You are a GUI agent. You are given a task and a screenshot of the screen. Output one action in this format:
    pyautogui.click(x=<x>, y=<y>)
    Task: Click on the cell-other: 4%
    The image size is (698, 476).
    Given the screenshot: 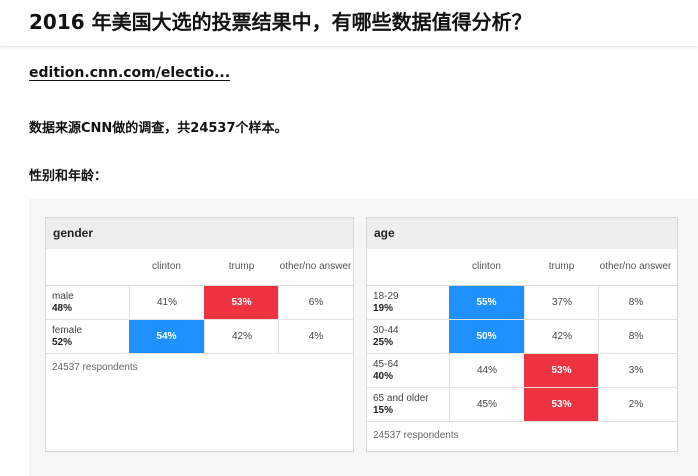 What is the action you would take?
    pyautogui.click(x=315, y=336)
    